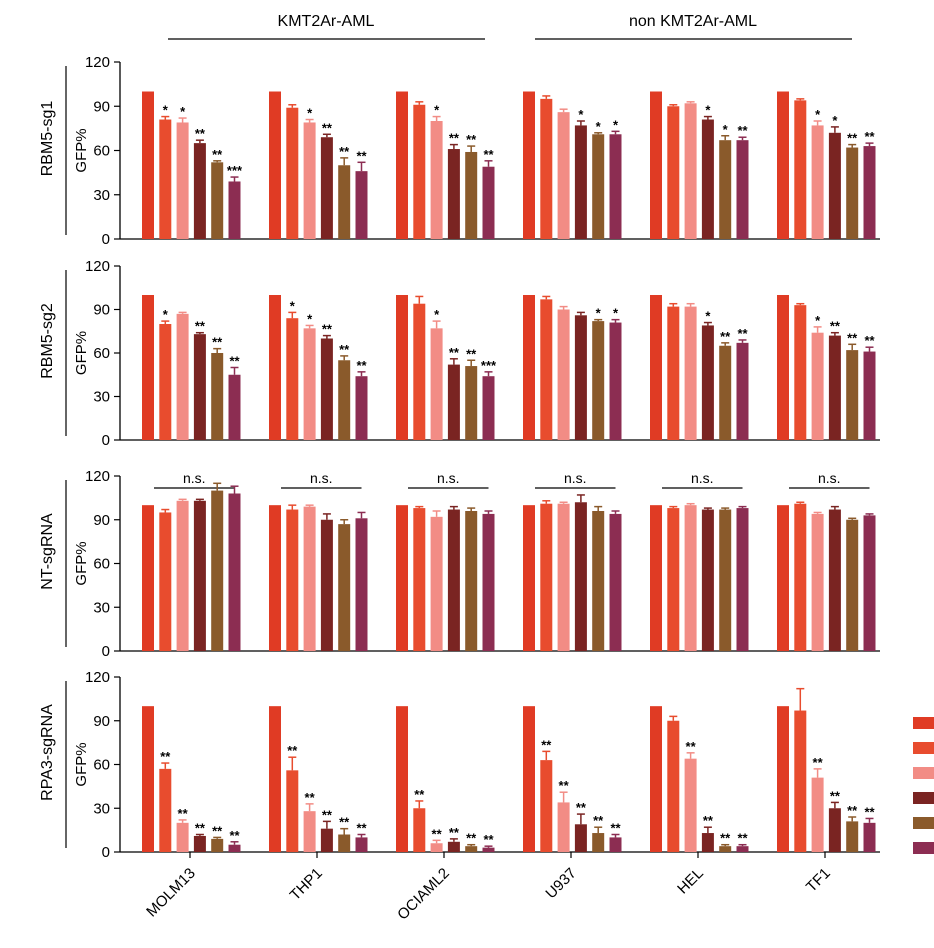 The height and width of the screenshot is (948, 934). I want to click on x-tick-label: THP1, so click(306, 884).